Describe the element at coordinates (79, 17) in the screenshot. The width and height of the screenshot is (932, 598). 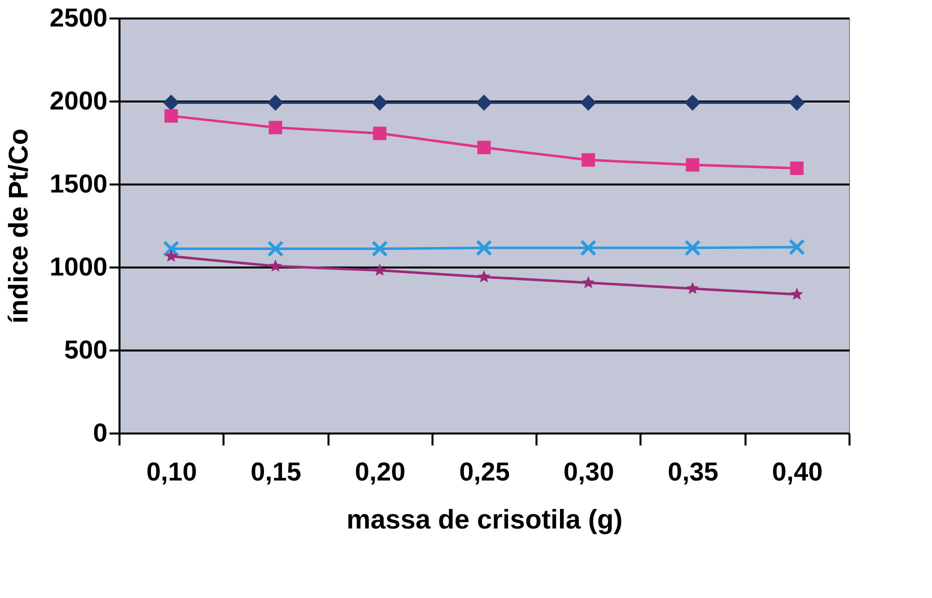
I see `y-tick-label: 2500` at that location.